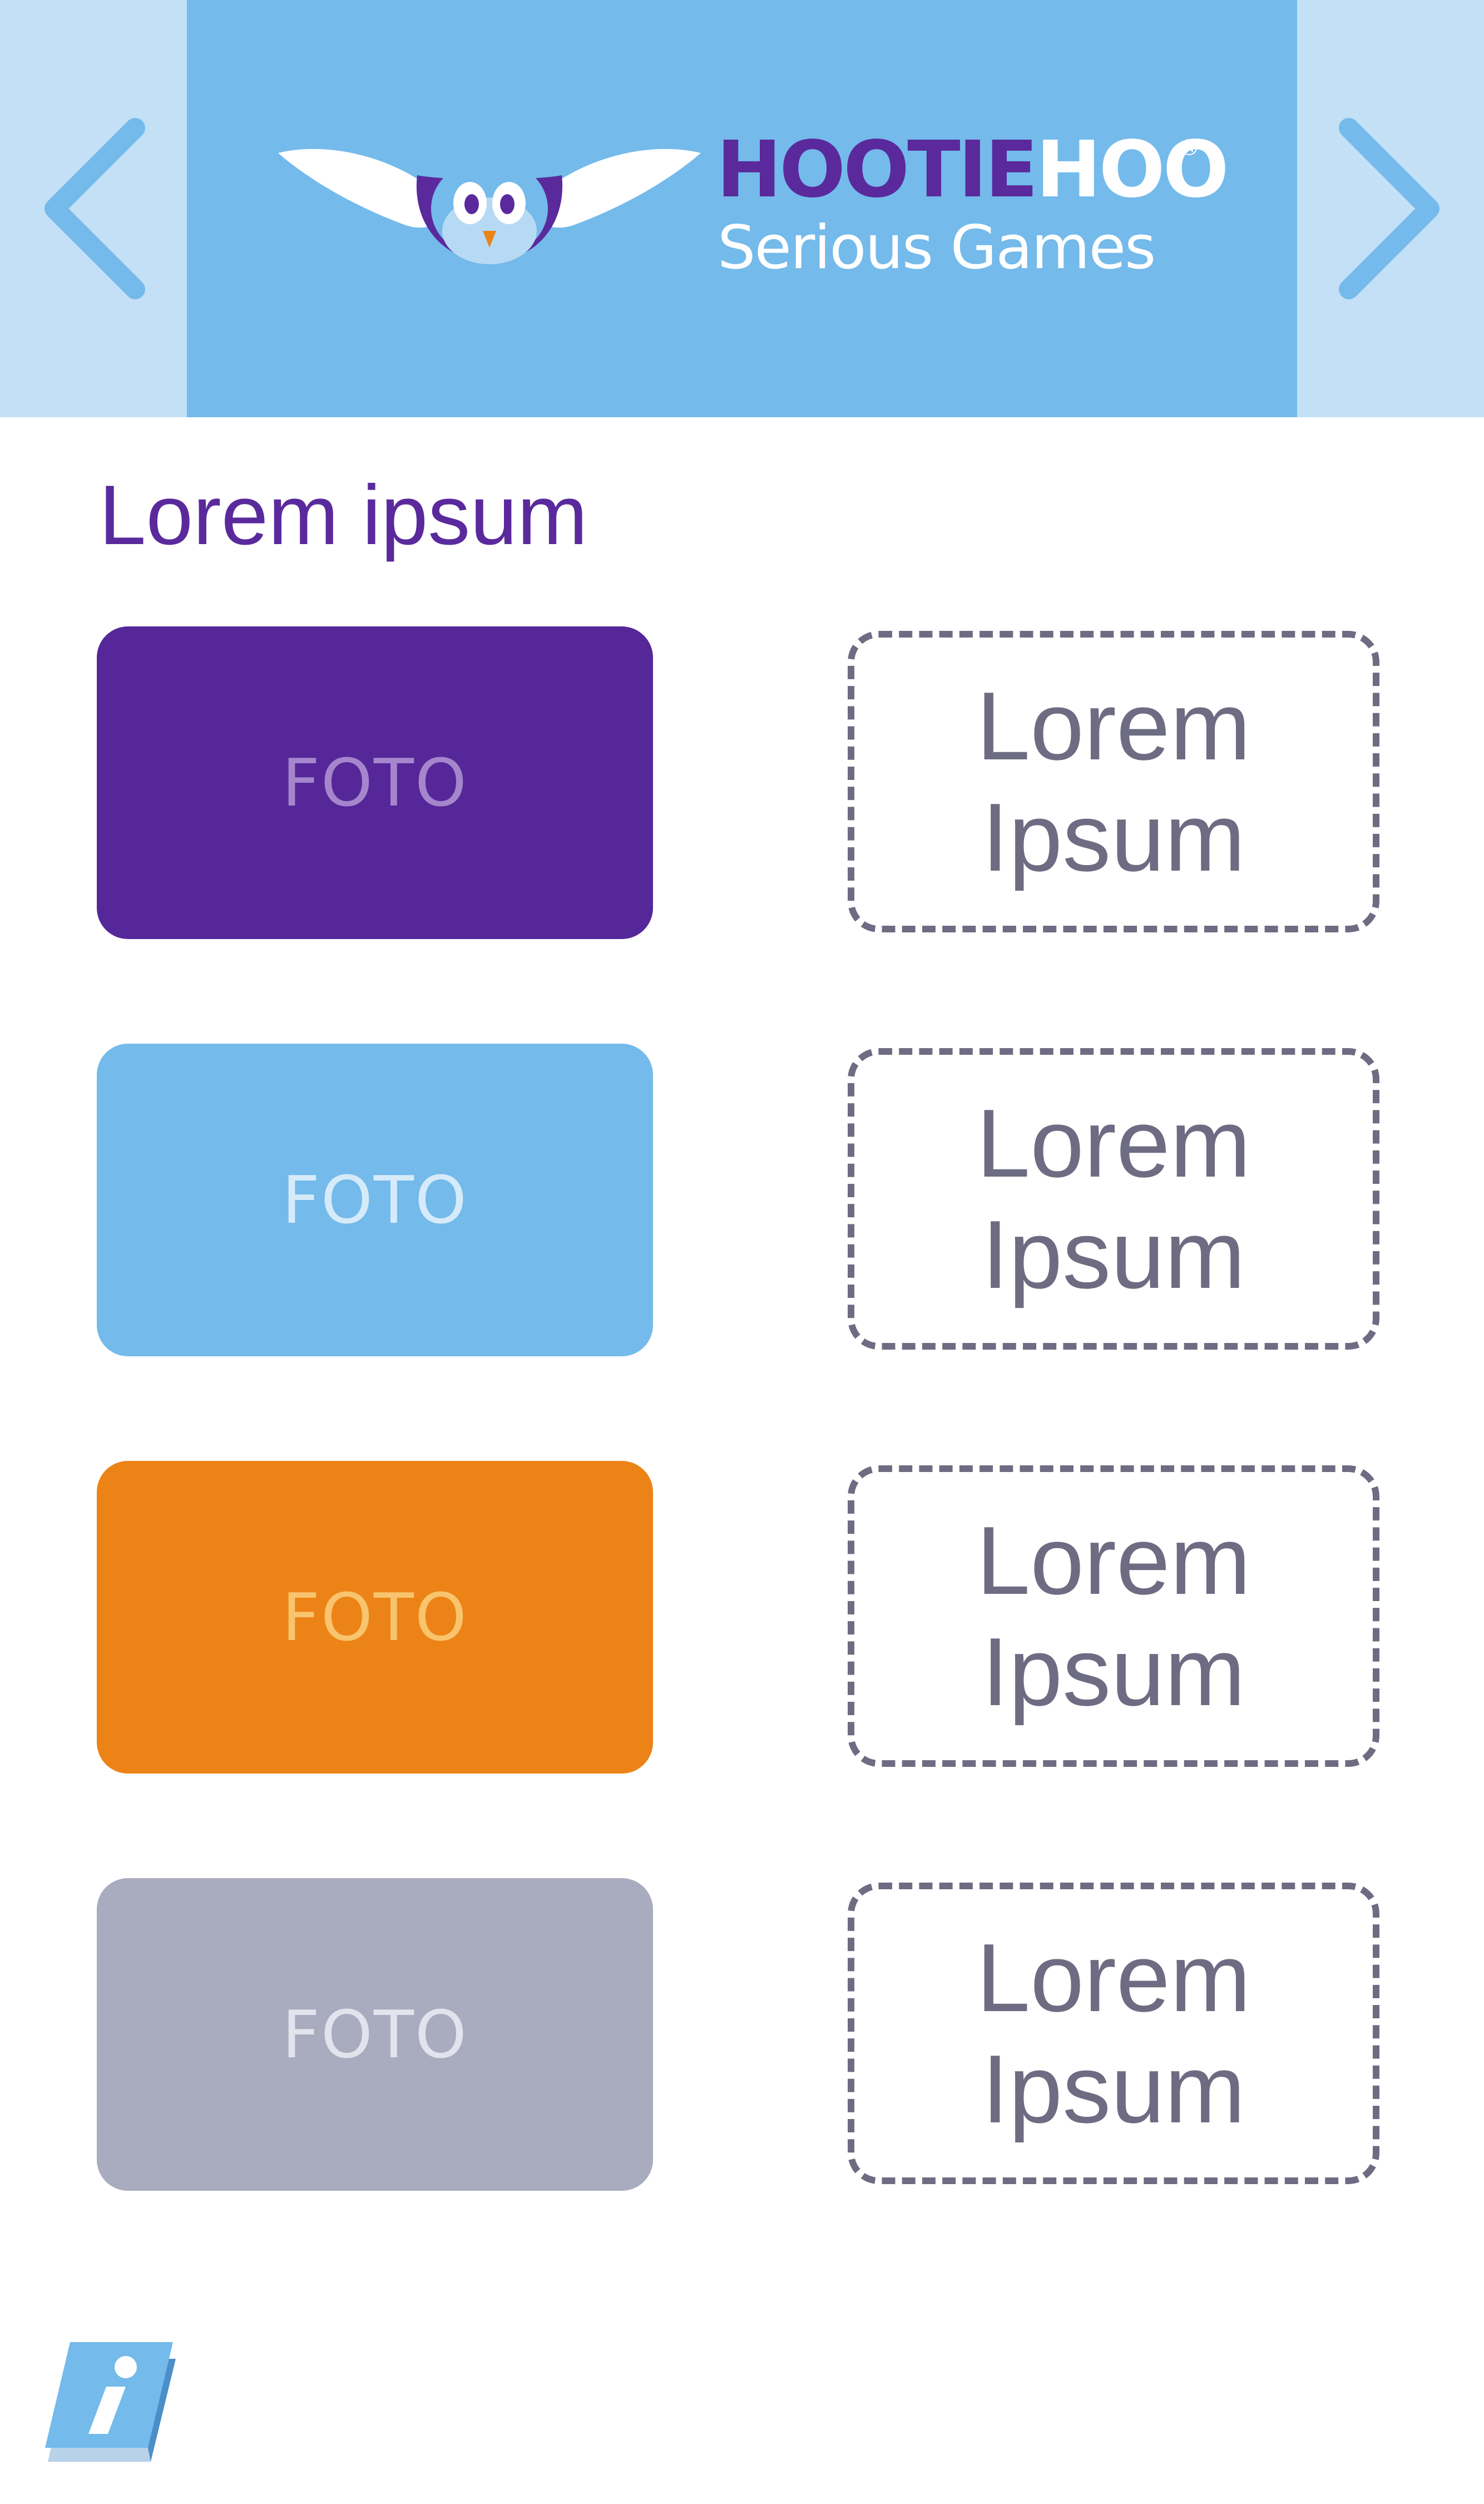 This screenshot has width=1484, height=2504. I want to click on text-card-2: Lorem Ipsum, so click(1113, 1199).